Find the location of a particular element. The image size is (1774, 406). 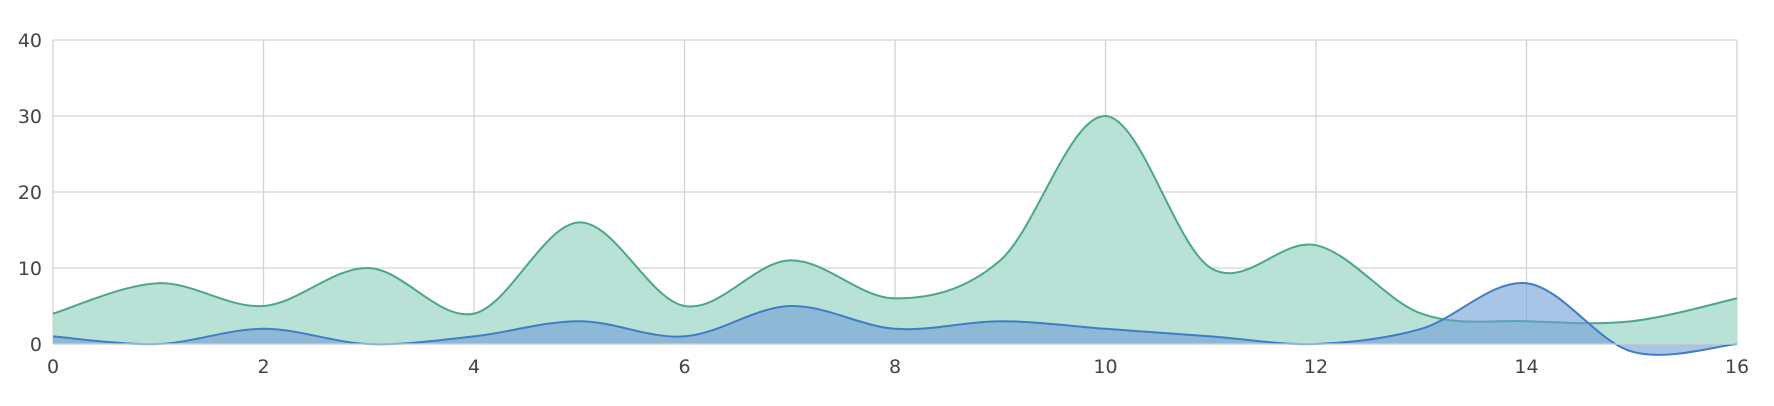

x-tick-label: 16 is located at coordinates (1737, 367).